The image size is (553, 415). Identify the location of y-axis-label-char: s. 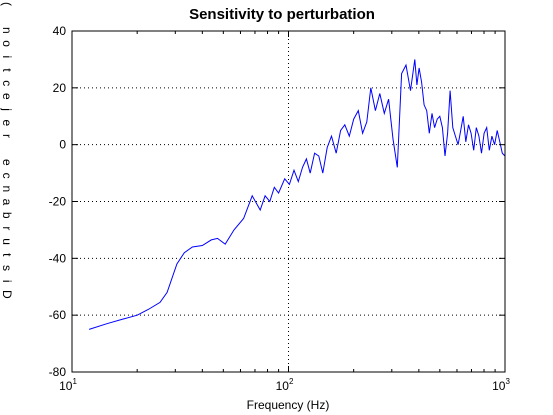
(7, 268).